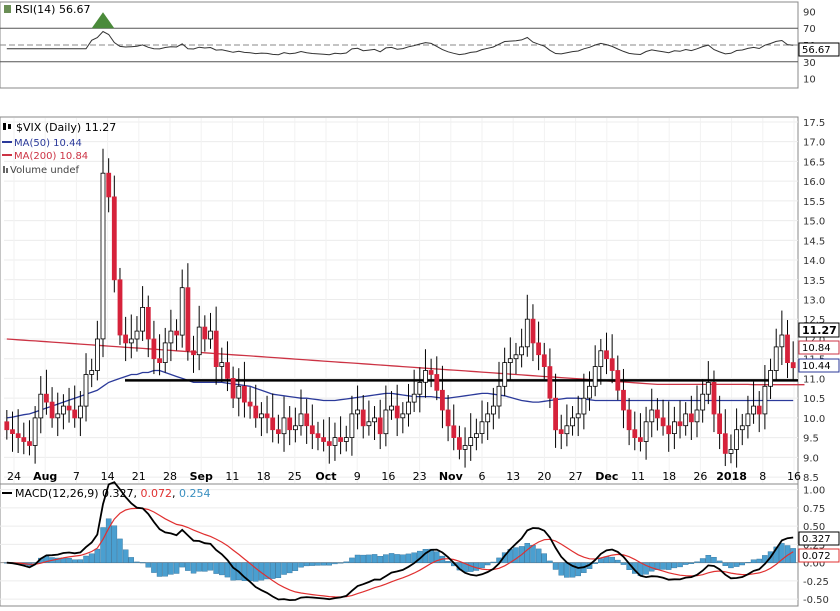 The image size is (840, 611). What do you see at coordinates (816, 366) in the screenshot?
I see `ma50-last-tag-text: 10.44` at bounding box center [816, 366].